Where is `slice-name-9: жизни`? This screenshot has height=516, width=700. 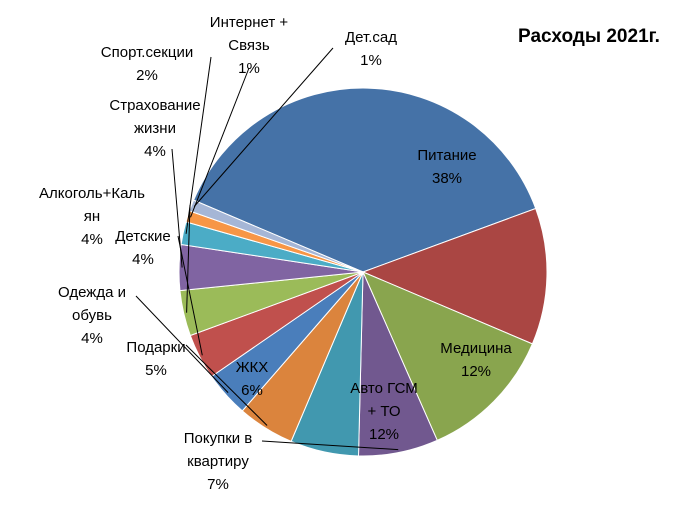
slice-name-9: жизни is located at coordinates (155, 128).